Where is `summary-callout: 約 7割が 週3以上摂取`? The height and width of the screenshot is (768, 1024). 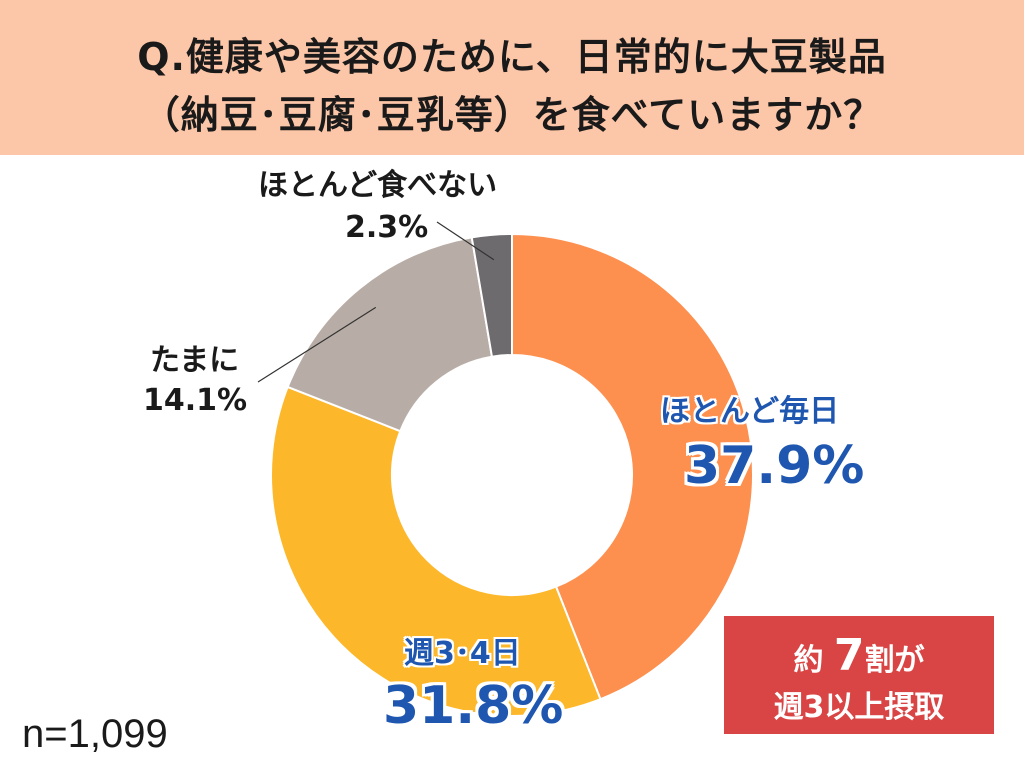 summary-callout: 約 7割が 週3以上摂取 is located at coordinates (859, 675).